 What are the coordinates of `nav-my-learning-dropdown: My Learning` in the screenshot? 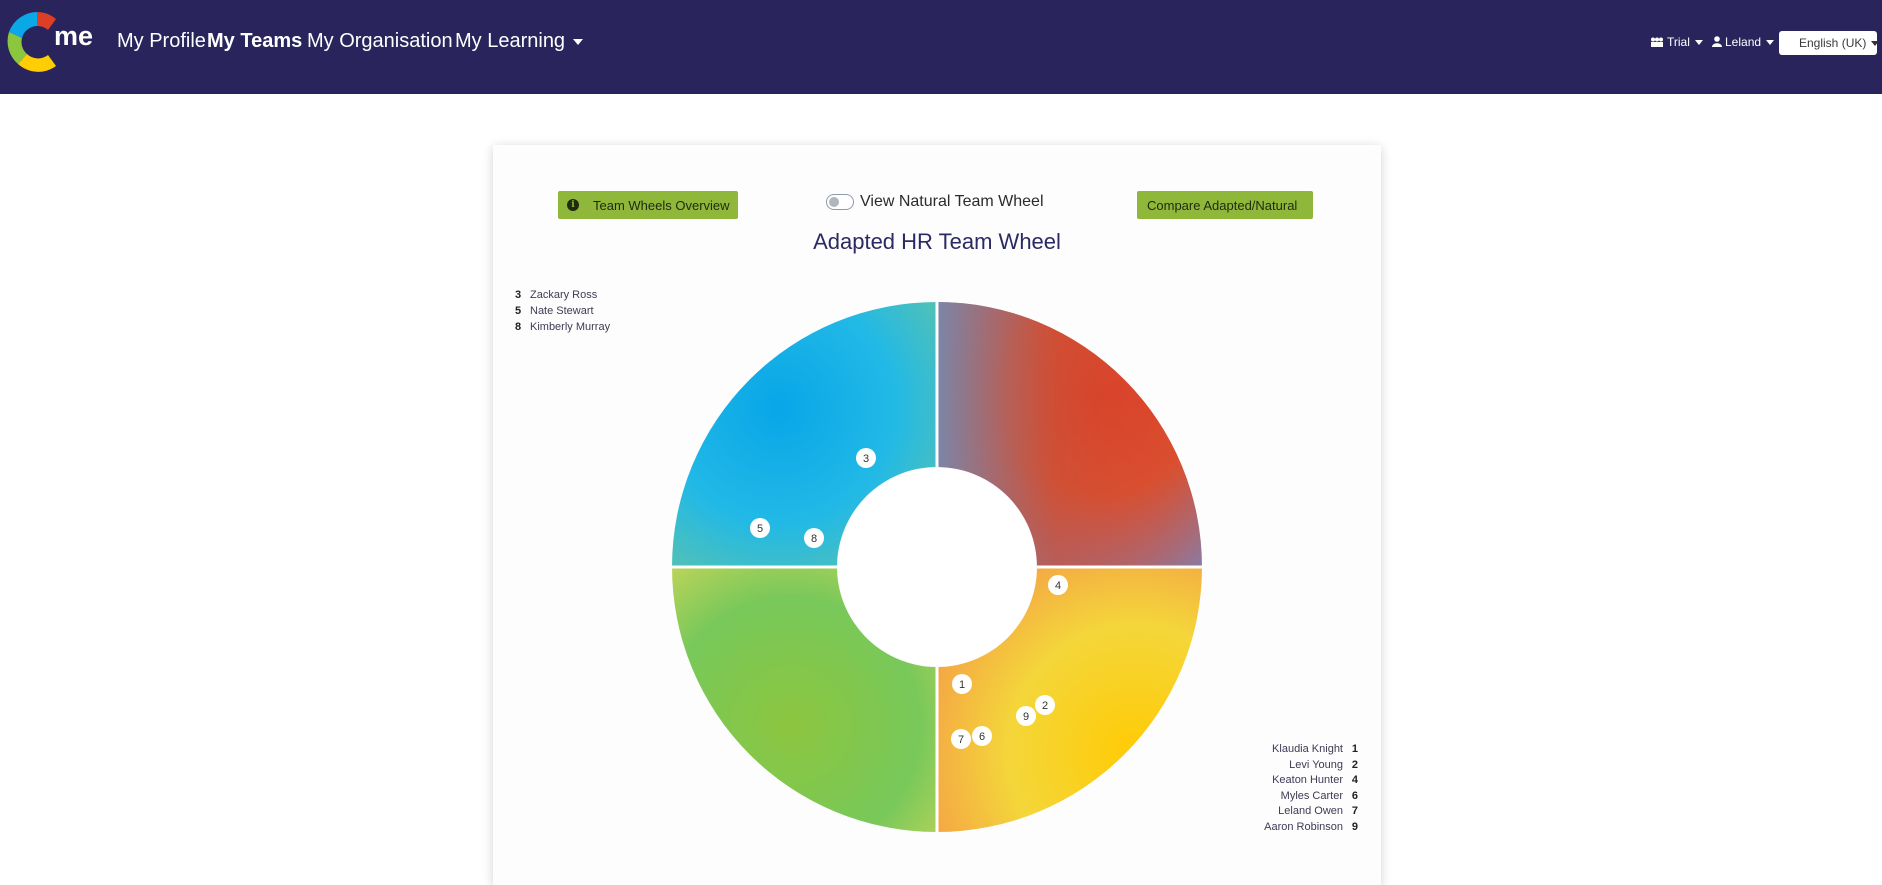 It's located at (519, 41).